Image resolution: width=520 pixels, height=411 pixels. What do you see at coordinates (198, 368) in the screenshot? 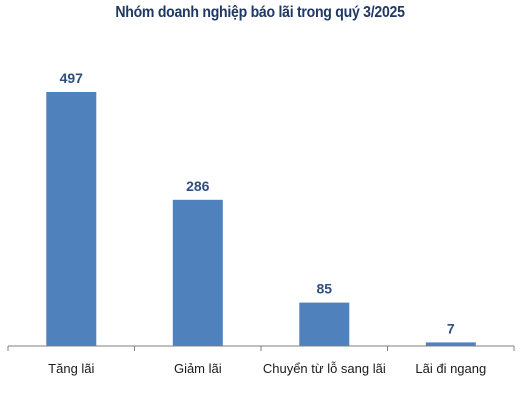
I see `category-label: Giảm lãi` at bounding box center [198, 368].